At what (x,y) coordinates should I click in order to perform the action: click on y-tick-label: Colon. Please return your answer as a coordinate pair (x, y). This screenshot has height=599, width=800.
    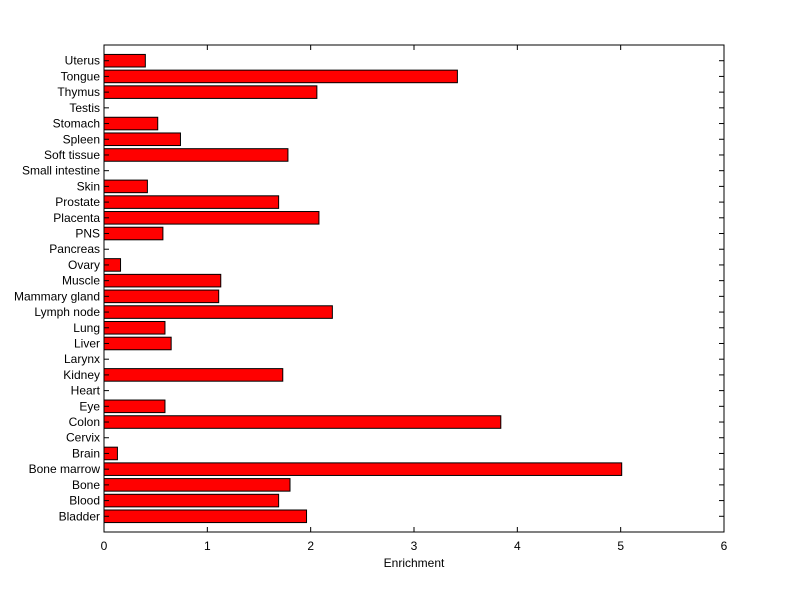
    Looking at the image, I should click on (84, 422).